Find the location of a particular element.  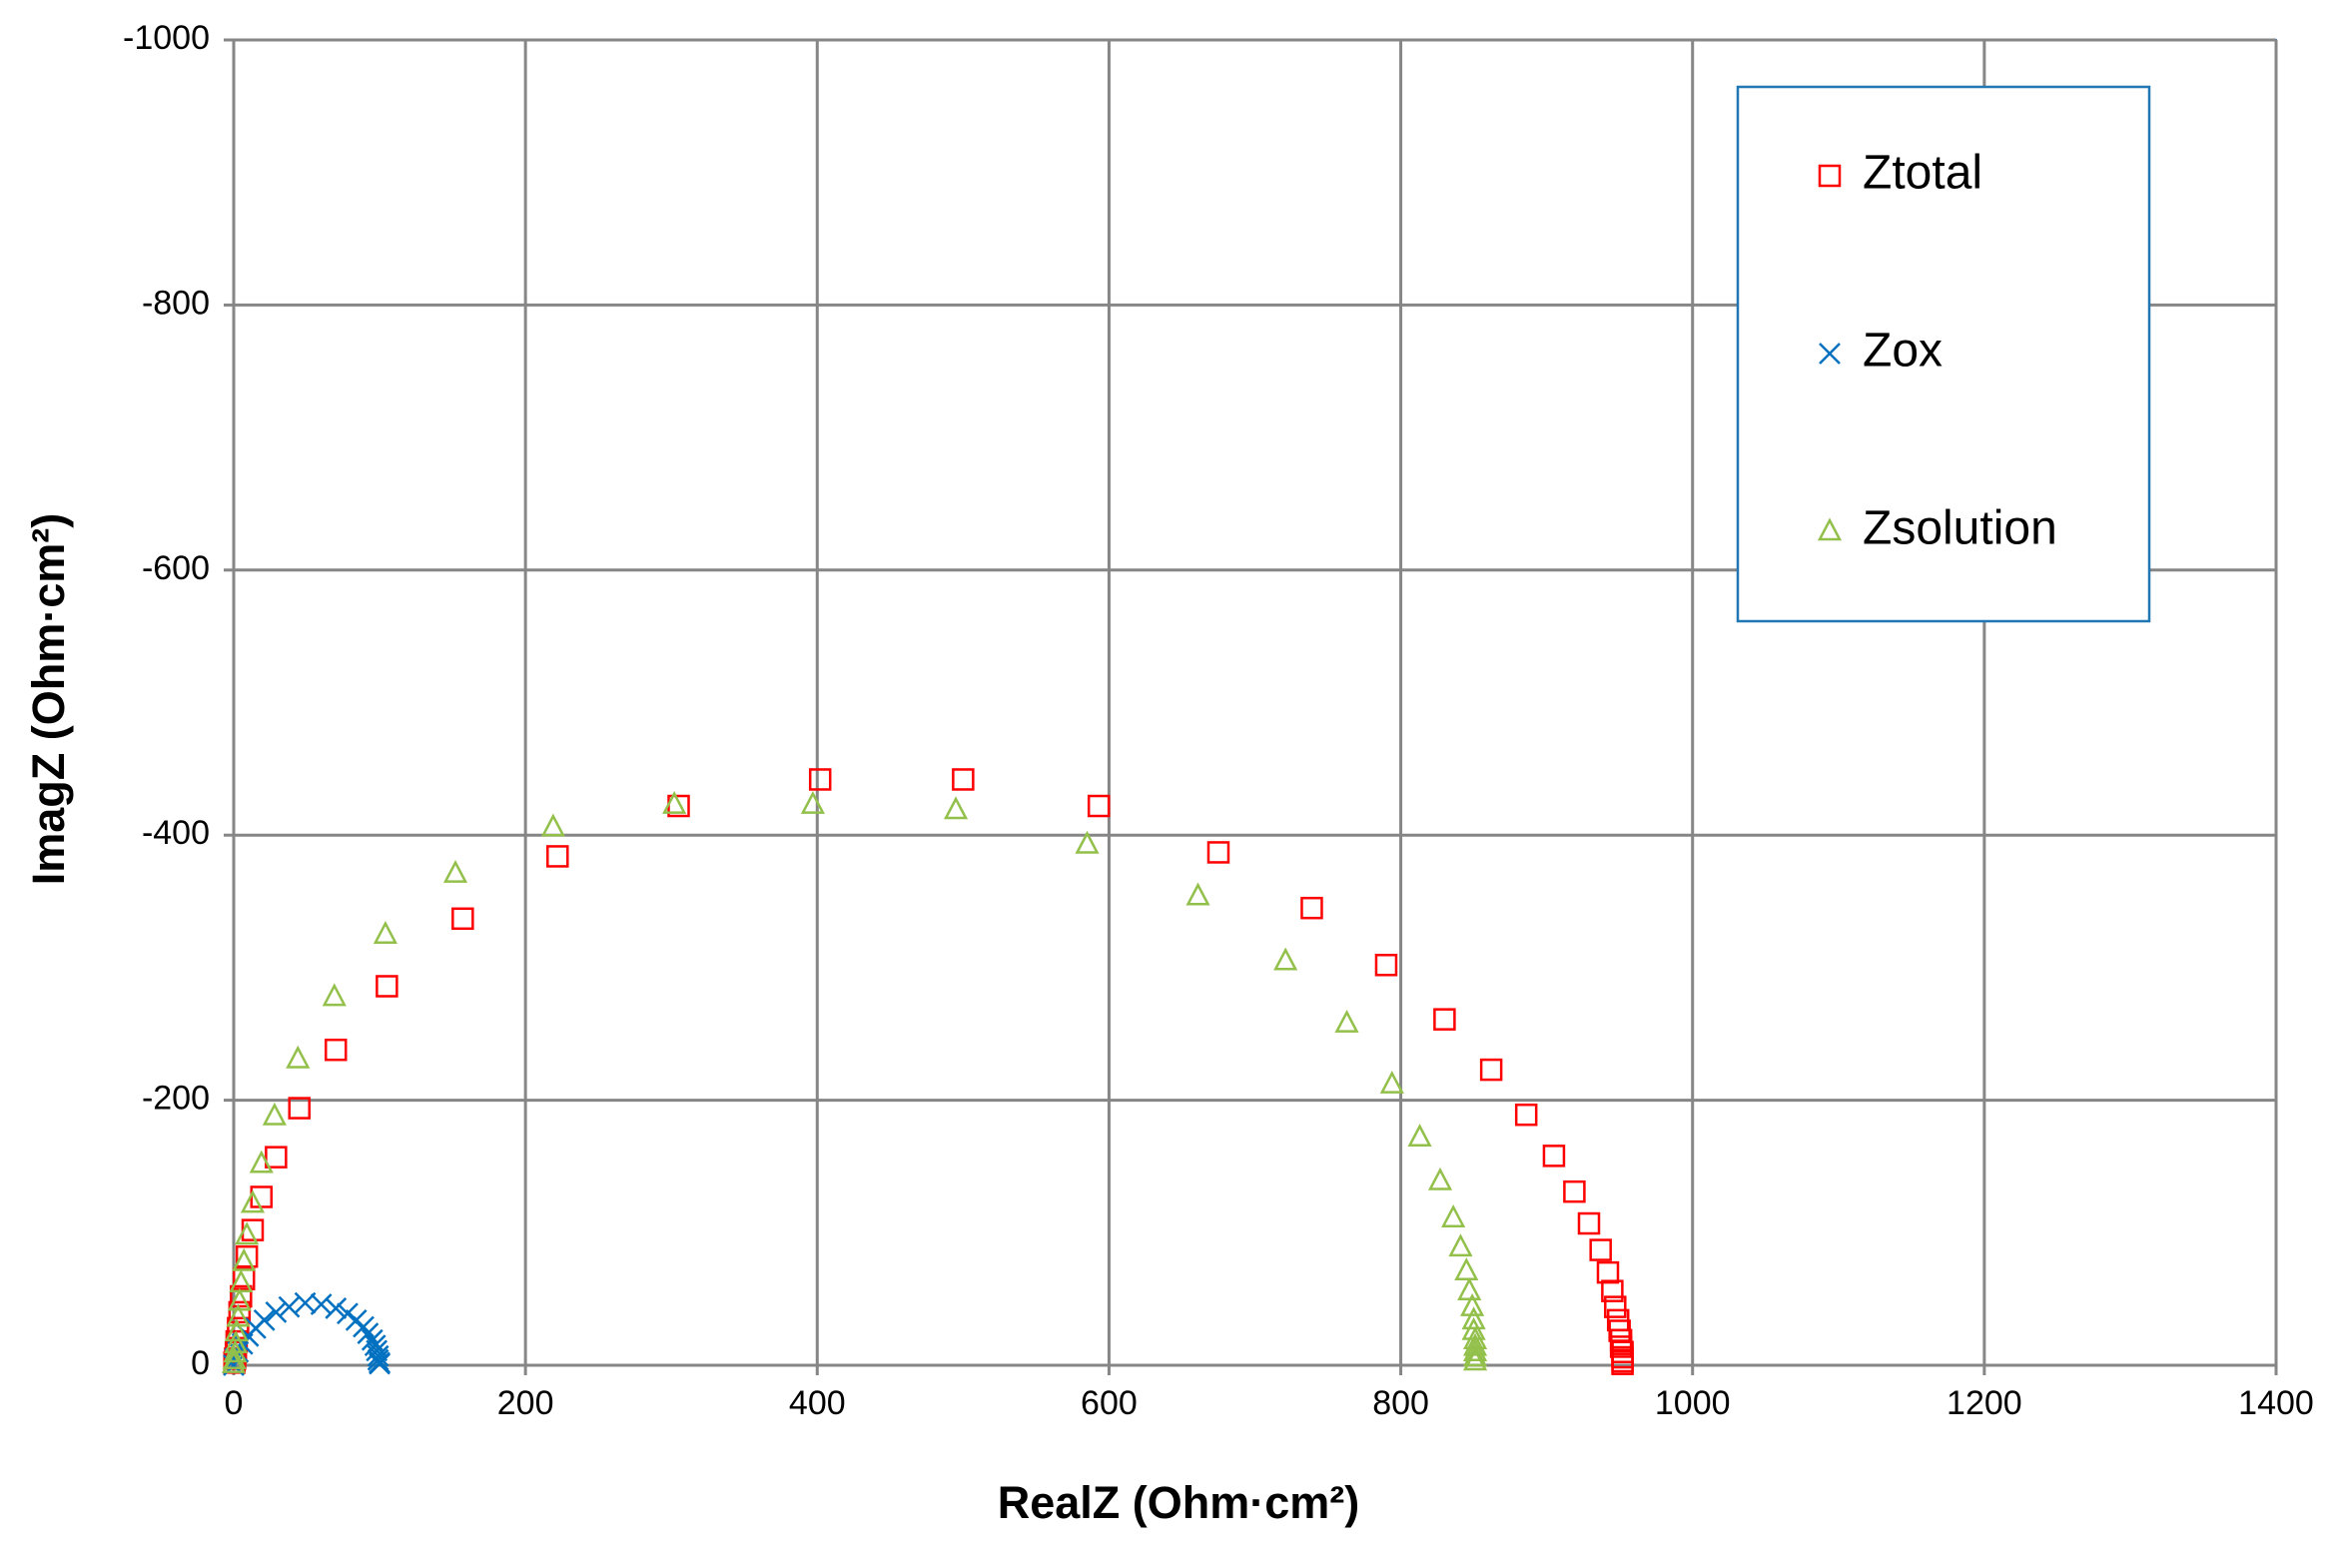

x-tick-label: 200 is located at coordinates (525, 1403).